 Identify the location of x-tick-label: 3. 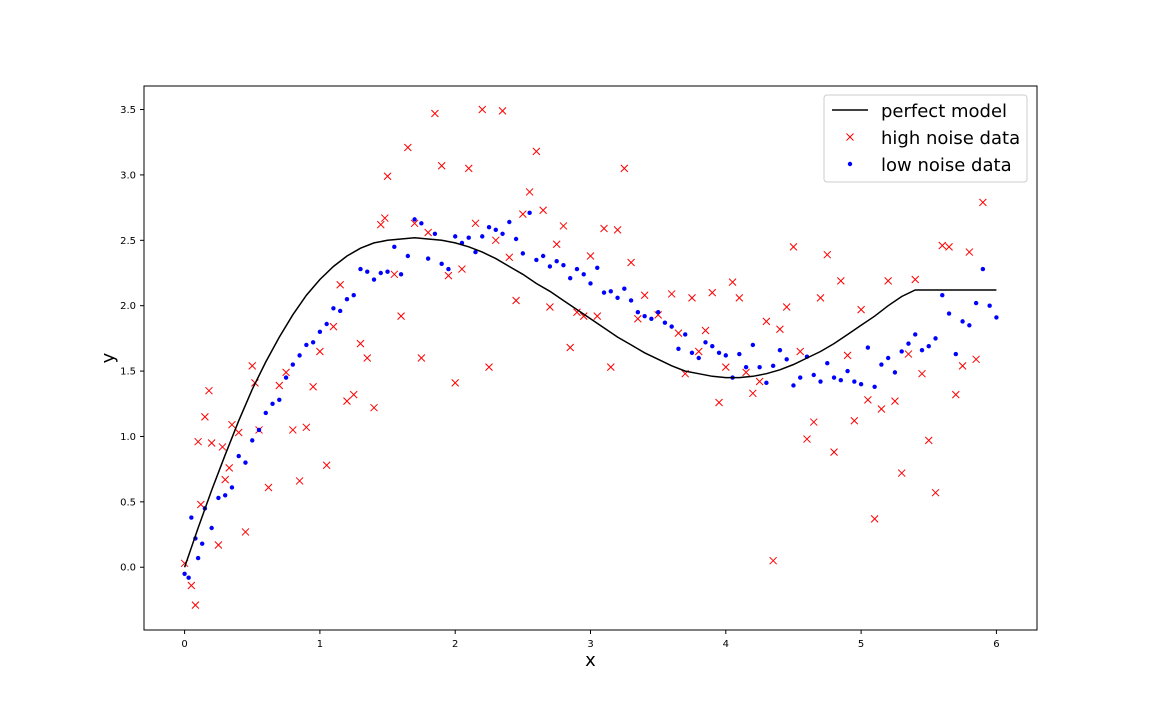
(590, 644).